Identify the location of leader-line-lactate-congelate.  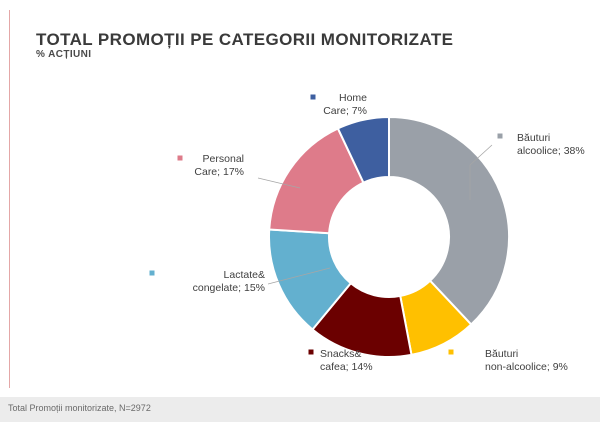
(299, 276).